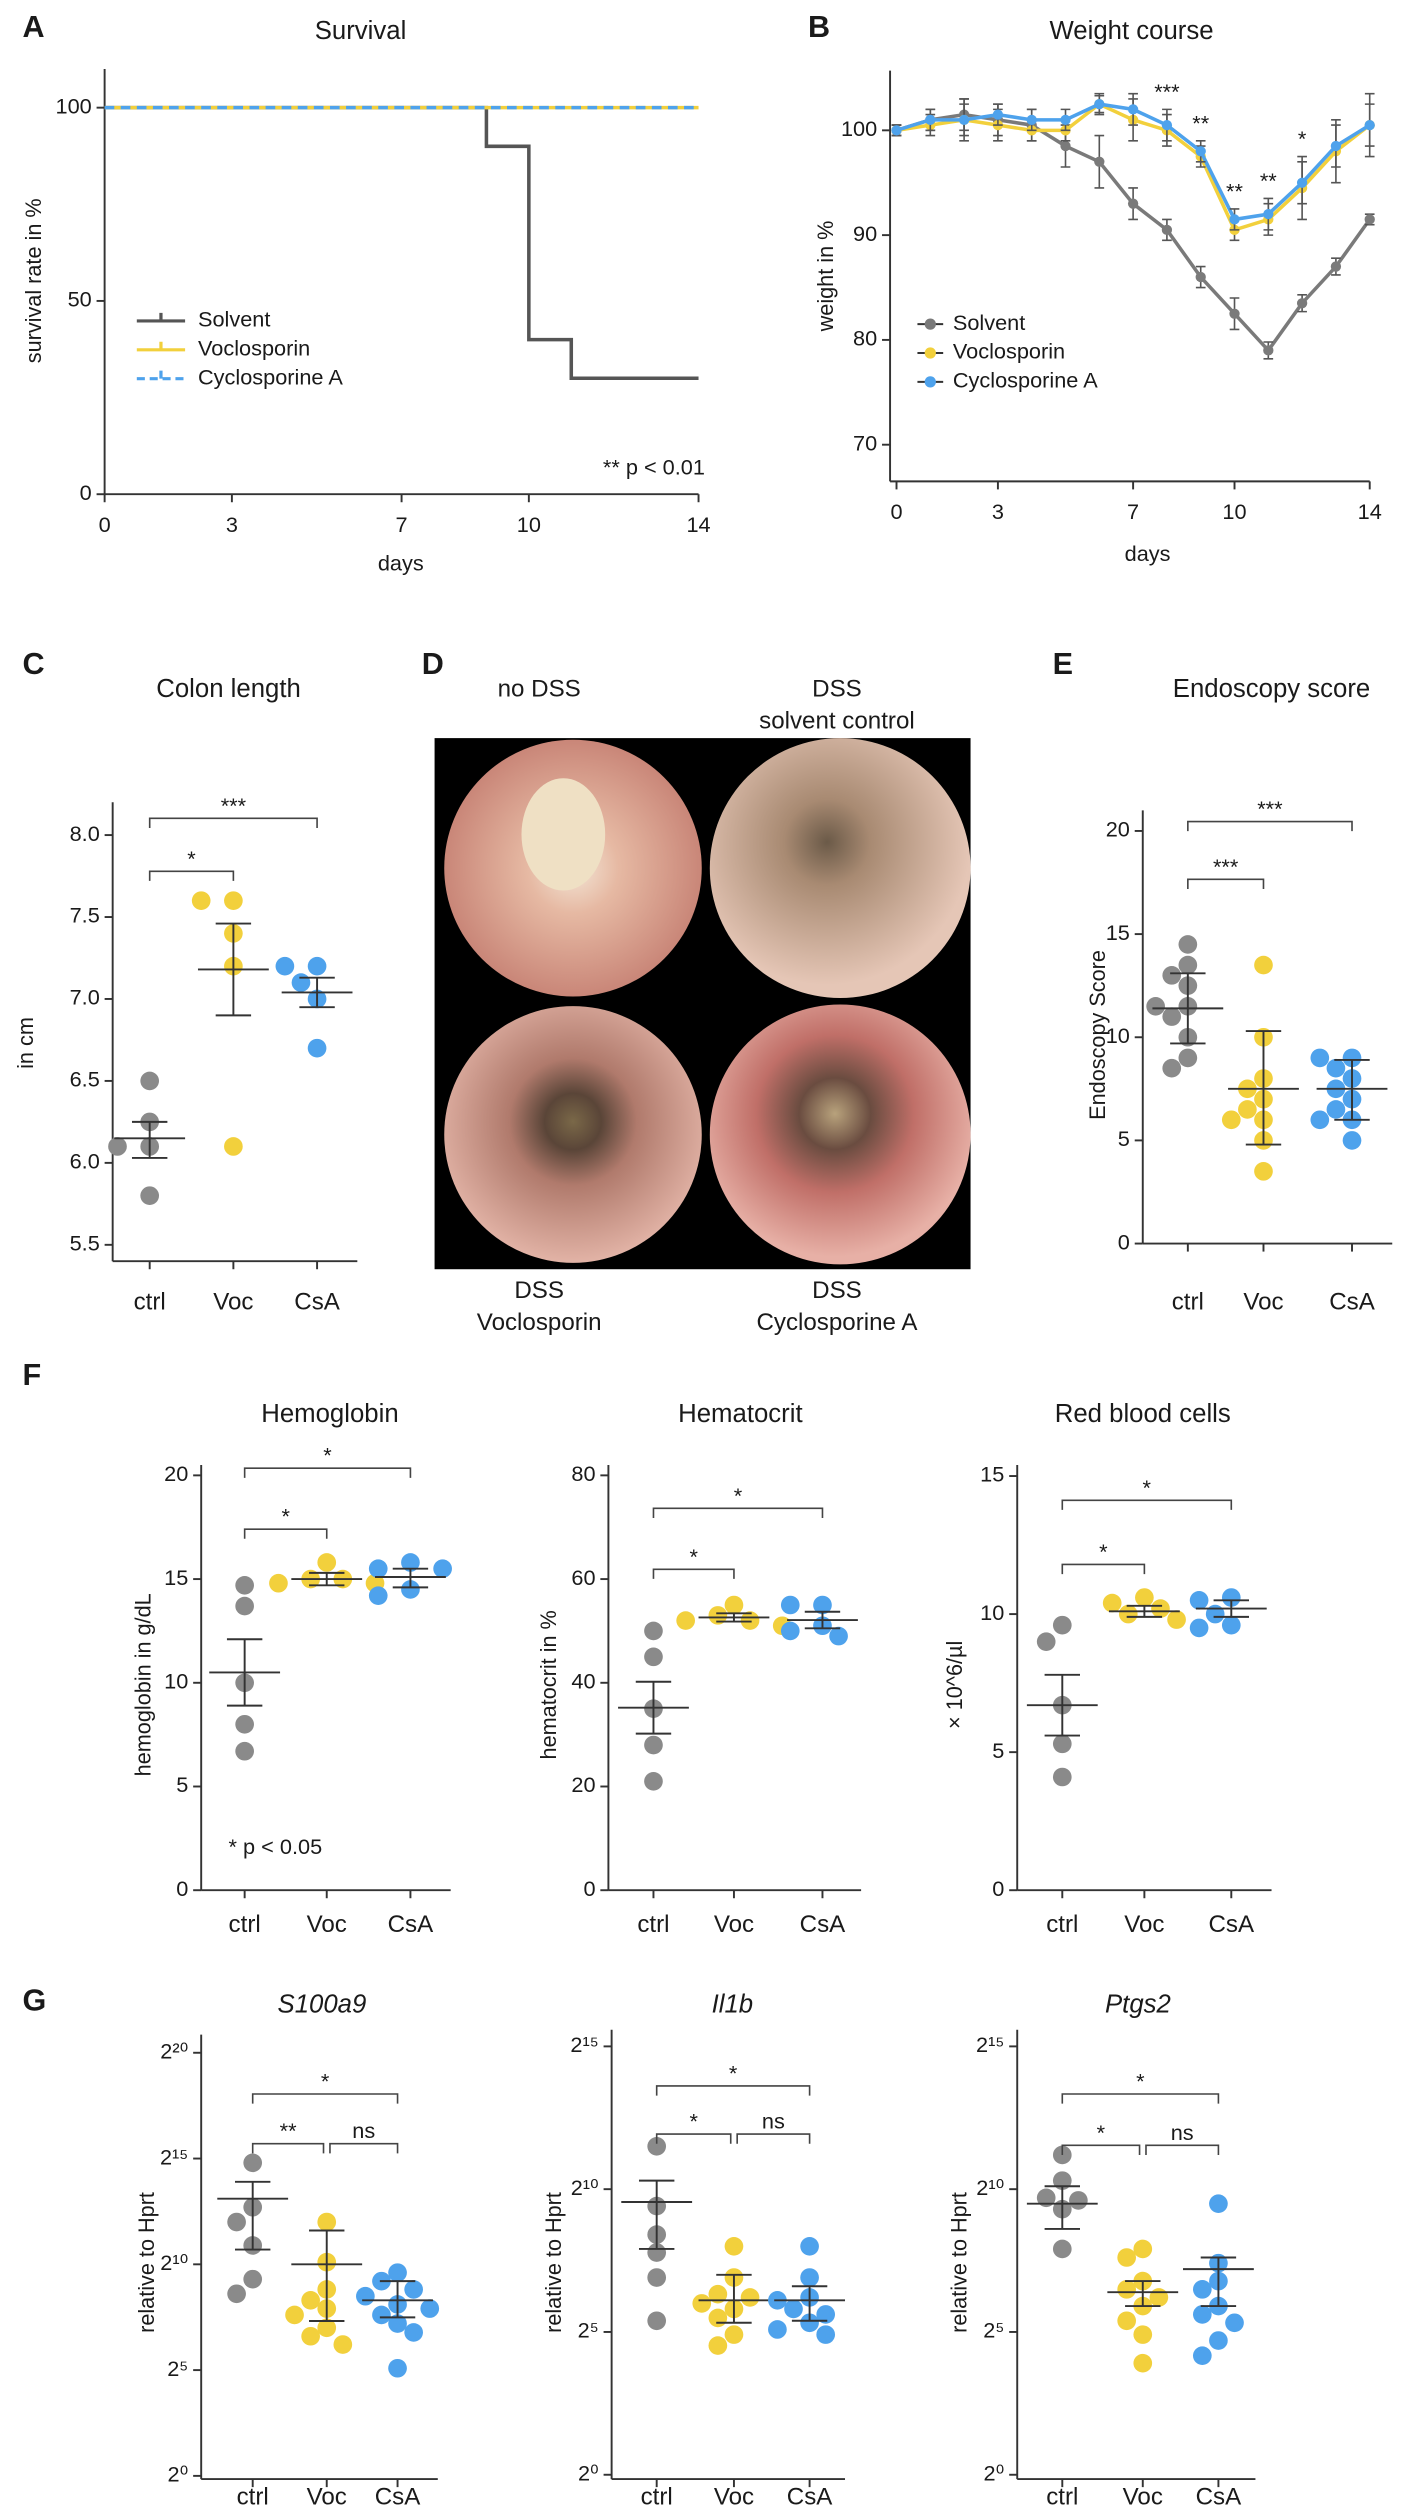  What do you see at coordinates (859, 128) in the screenshot?
I see `y-tick-label: 100` at bounding box center [859, 128].